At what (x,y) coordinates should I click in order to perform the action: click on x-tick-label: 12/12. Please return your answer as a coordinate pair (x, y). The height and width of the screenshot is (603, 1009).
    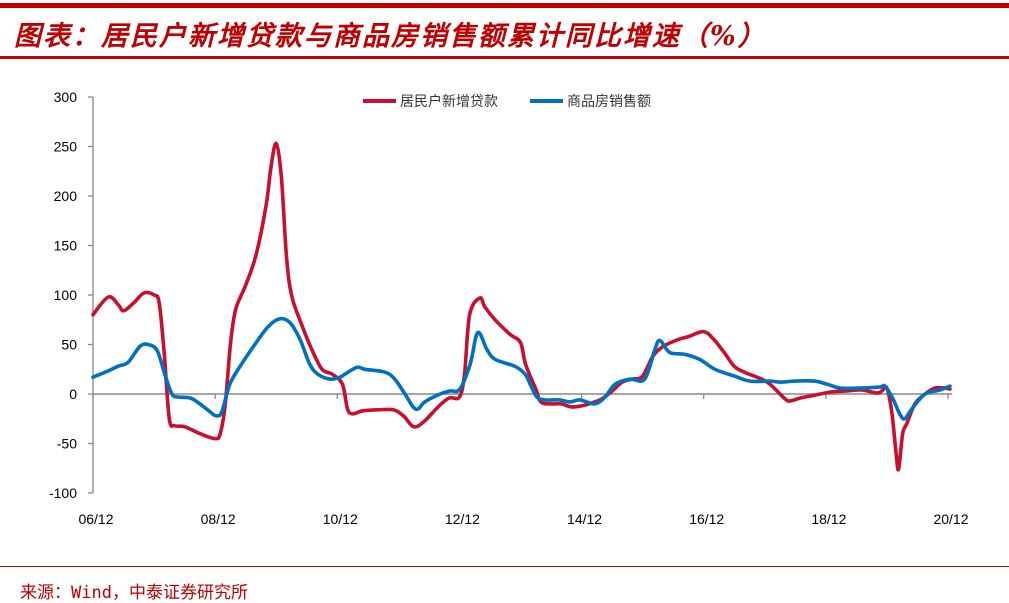
    Looking at the image, I should click on (462, 519).